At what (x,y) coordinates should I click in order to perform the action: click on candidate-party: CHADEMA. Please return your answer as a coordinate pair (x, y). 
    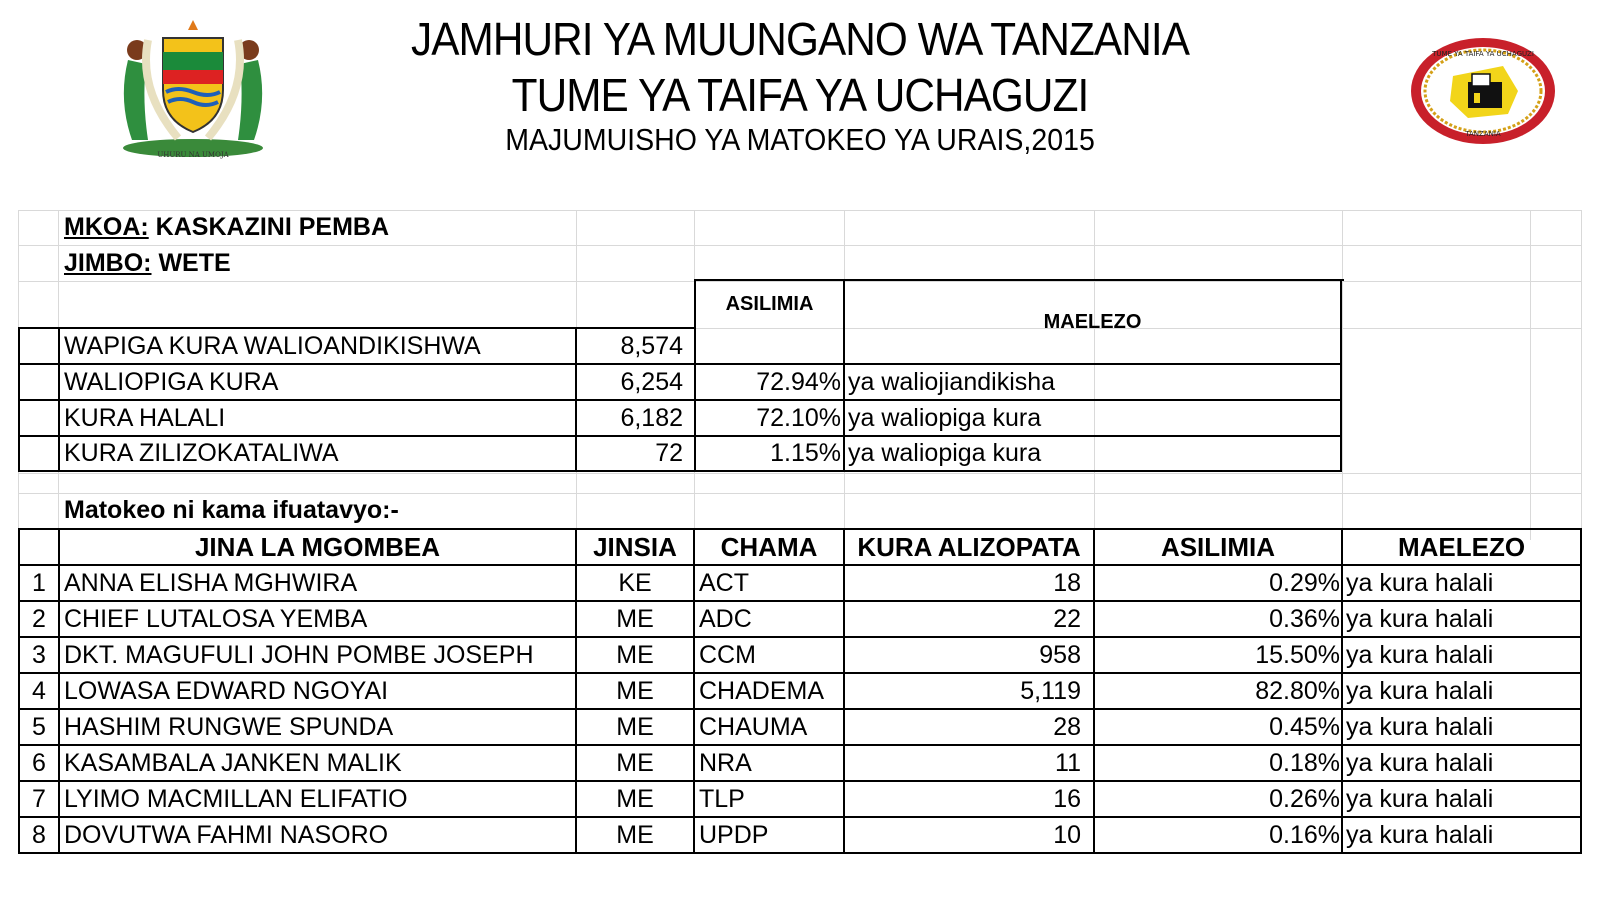
    Looking at the image, I should click on (762, 690).